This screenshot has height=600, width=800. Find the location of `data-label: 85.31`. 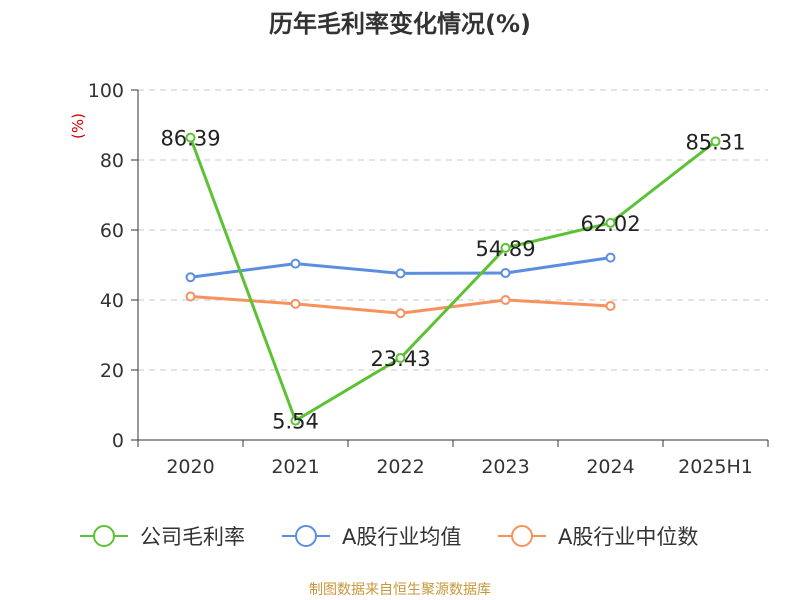

data-label: 85.31 is located at coordinates (715, 142).